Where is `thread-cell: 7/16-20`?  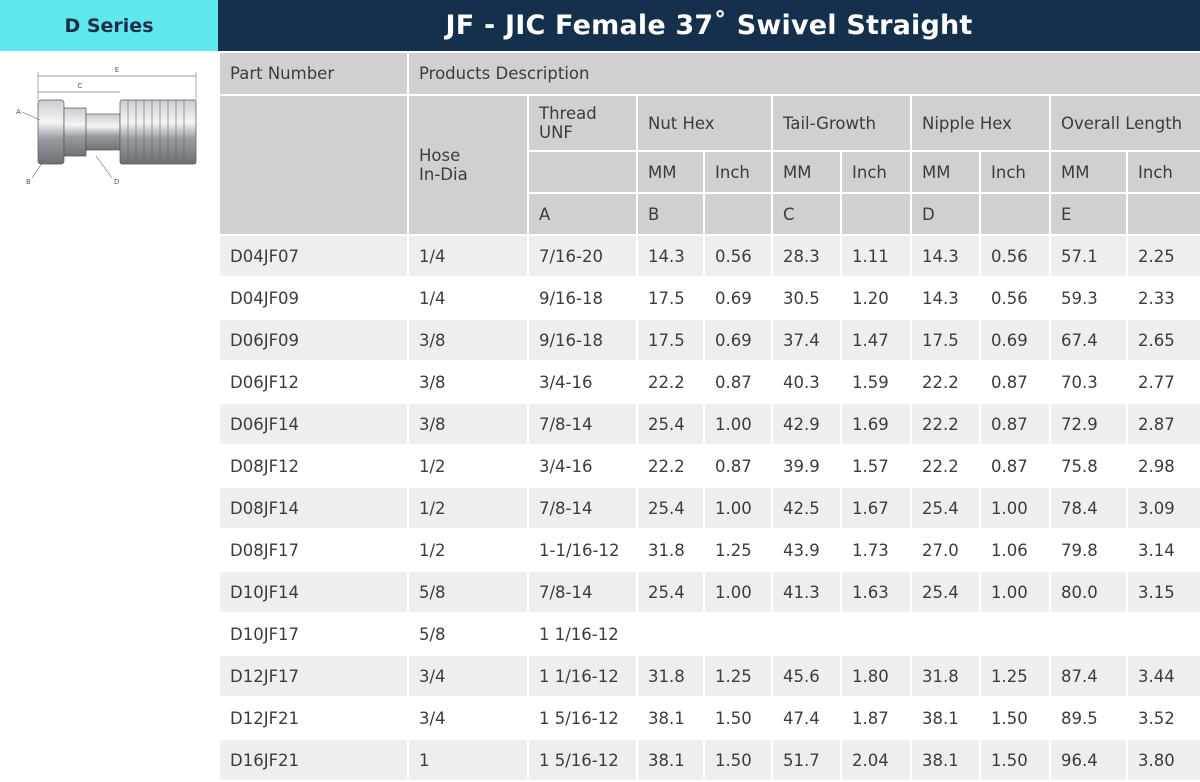 thread-cell: 7/16-20 is located at coordinates (582, 256).